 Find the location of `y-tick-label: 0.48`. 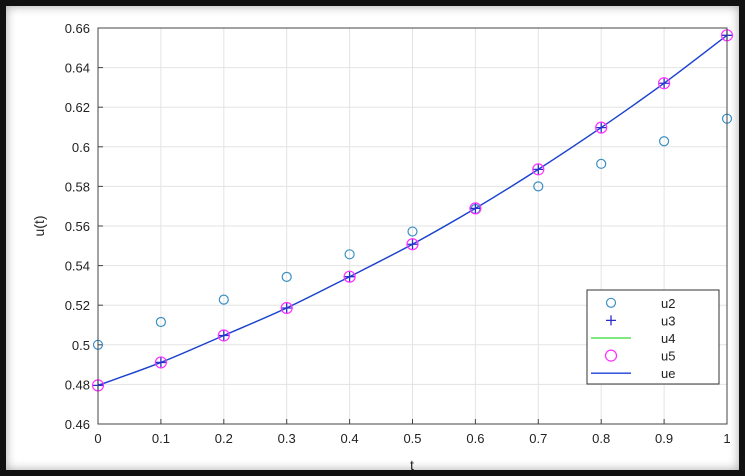

y-tick-label: 0.48 is located at coordinates (77, 384).